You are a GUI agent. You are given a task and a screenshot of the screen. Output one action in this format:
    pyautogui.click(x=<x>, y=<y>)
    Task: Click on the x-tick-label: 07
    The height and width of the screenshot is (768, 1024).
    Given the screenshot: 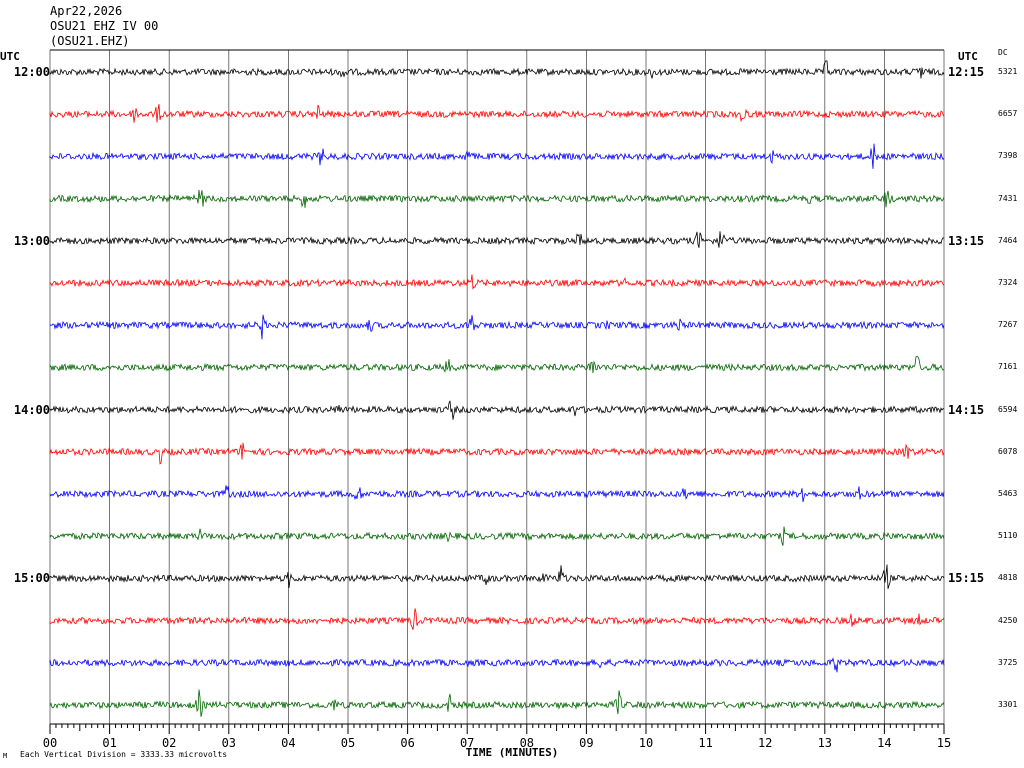 What is the action you would take?
    pyautogui.click(x=467, y=743)
    